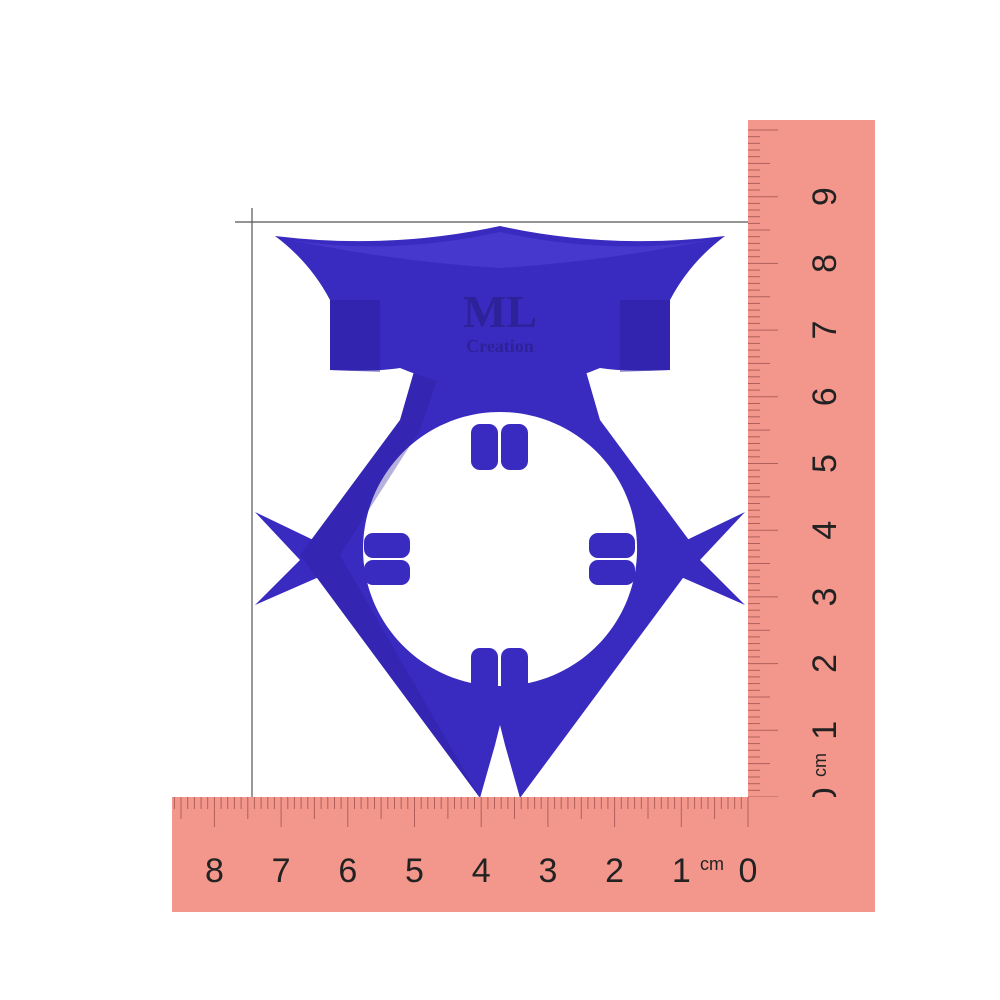 This screenshot has width=1000, height=1000. What do you see at coordinates (820, 765) in the screenshot?
I see `vertical-ruler-unit: cm` at bounding box center [820, 765].